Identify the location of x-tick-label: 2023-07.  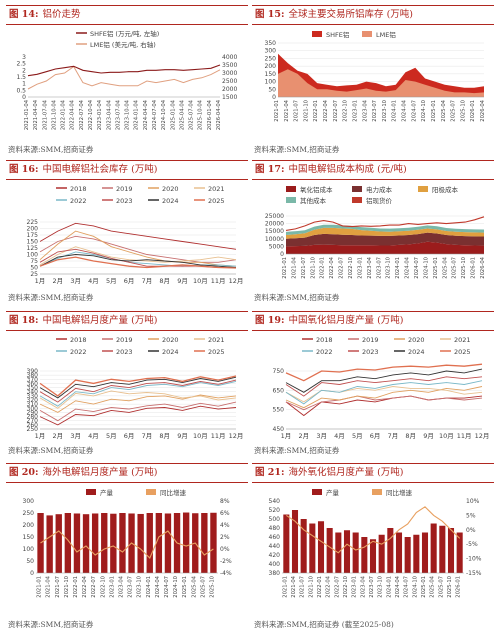
(375, 111).